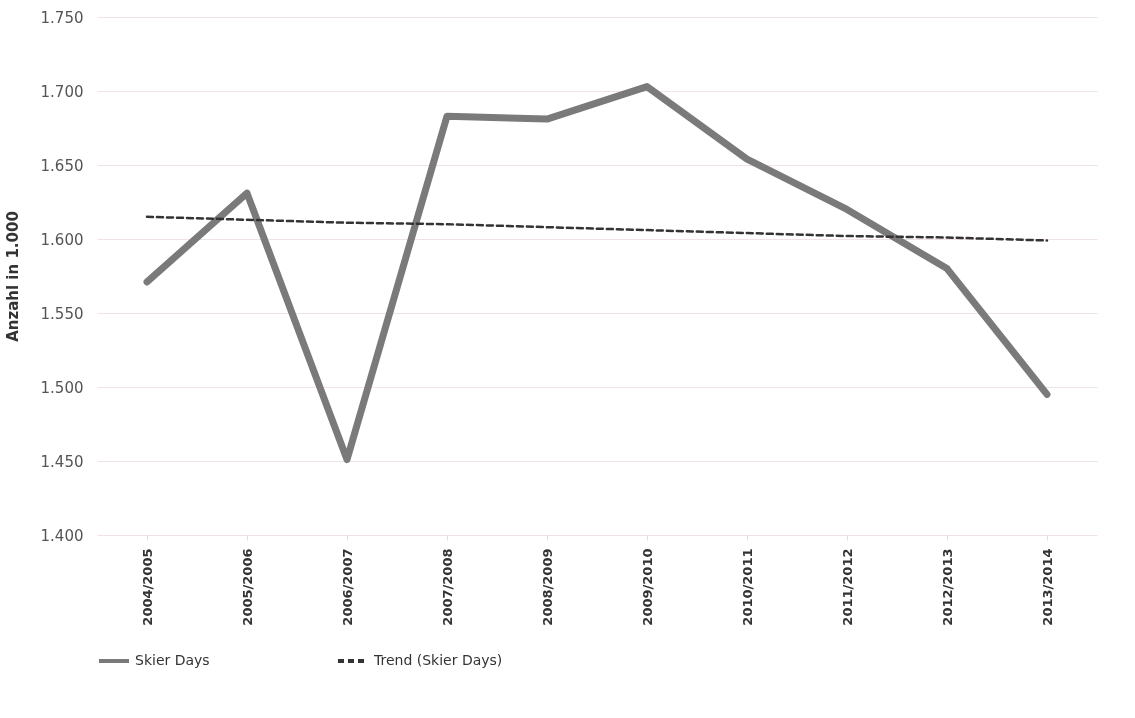 The image size is (1135, 718). What do you see at coordinates (62, 165) in the screenshot?
I see `y-tick-label: 1.650` at bounding box center [62, 165].